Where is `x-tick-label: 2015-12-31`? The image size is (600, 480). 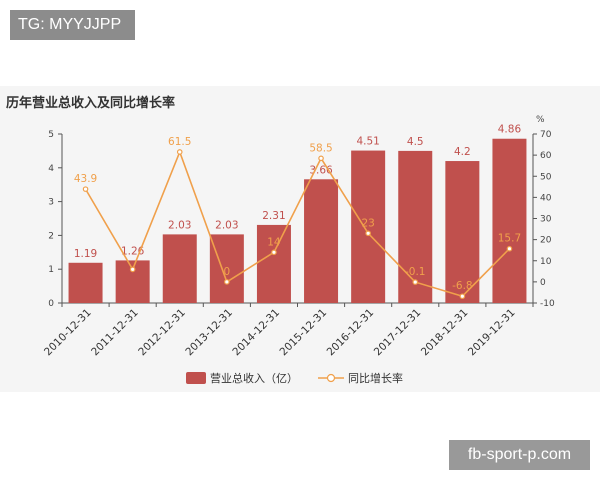 x-tick-label: 2015-12-31 is located at coordinates (304, 333).